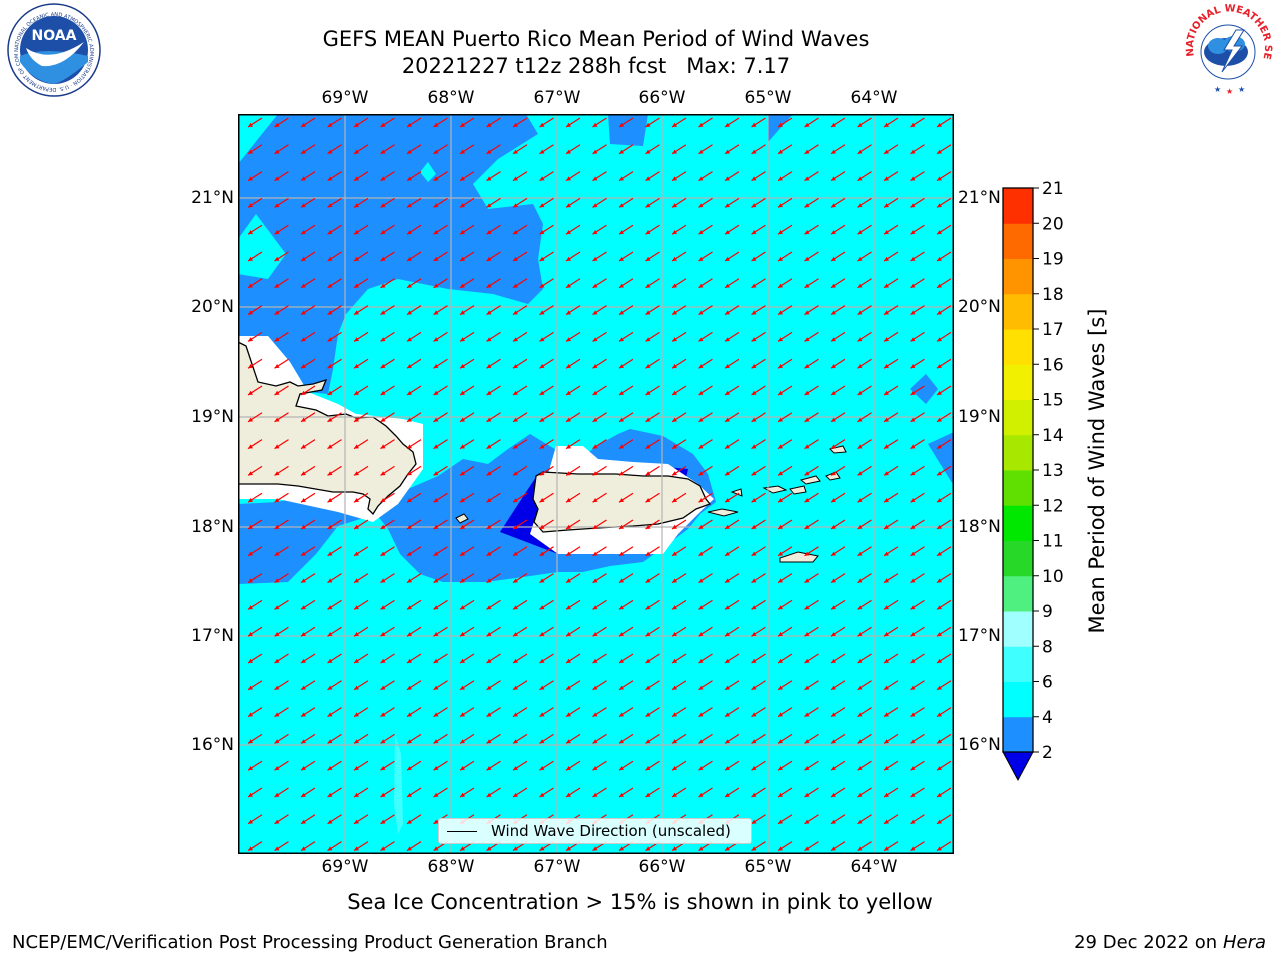 Image resolution: width=1280 pixels, height=960 pixels. Describe the element at coordinates (1048, 471) in the screenshot. I see `colorbar-ticks: 2 4 6 8 9 10 11 12 13 14 15 16 17 18 19 20 21` at that location.